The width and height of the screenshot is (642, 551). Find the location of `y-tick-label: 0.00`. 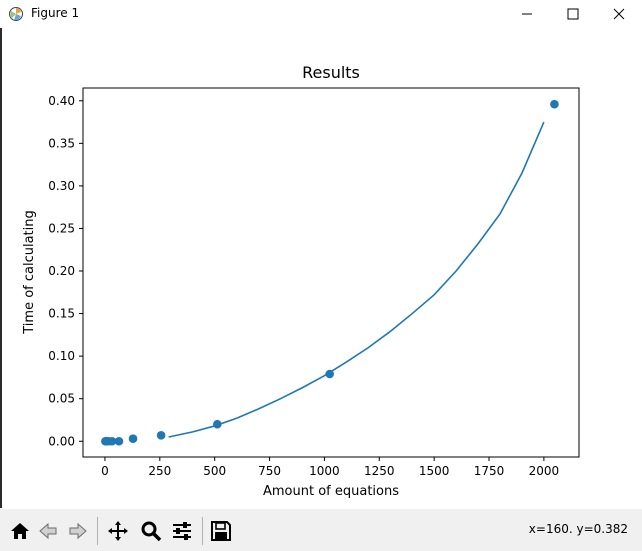

y-tick-label: 0.00 is located at coordinates (61, 441).